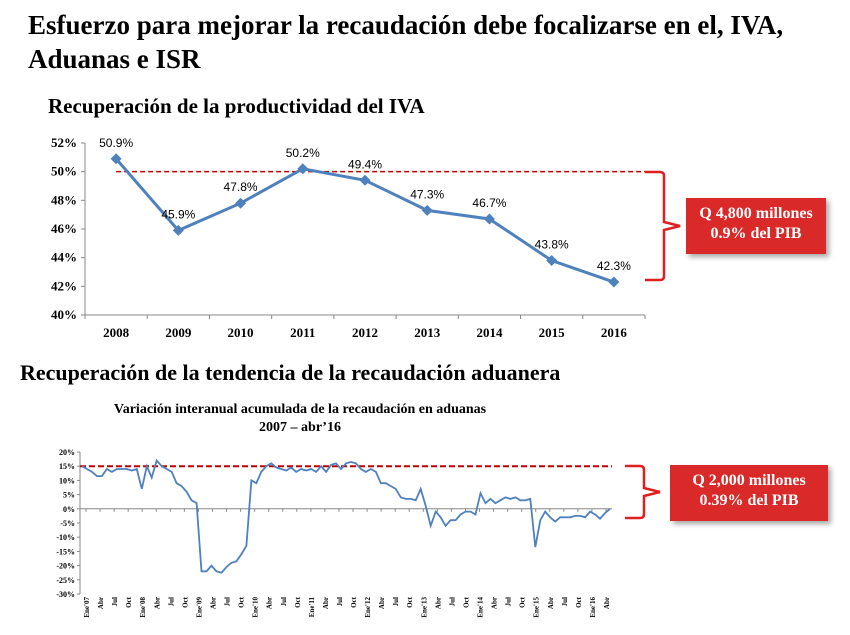  What do you see at coordinates (178, 214) in the screenshot?
I see `iva-data-label: 45.9%` at bounding box center [178, 214].